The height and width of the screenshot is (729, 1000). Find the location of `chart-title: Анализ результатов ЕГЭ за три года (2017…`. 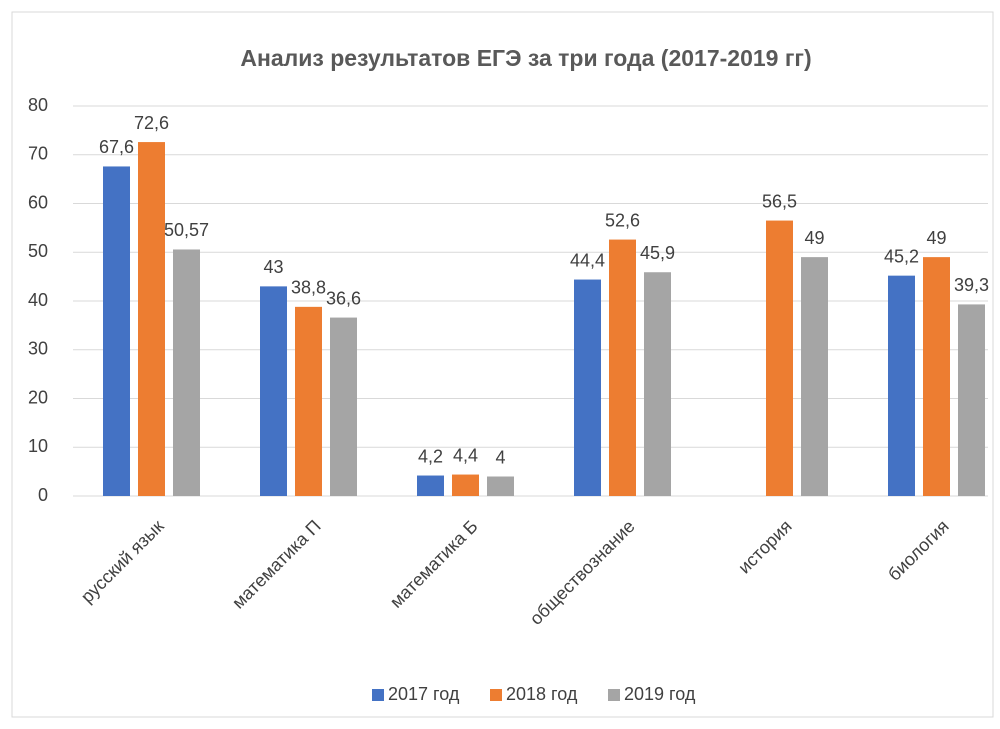

chart-title: Анализ результатов ЕГЭ за три года (2017… is located at coordinates (525, 58).